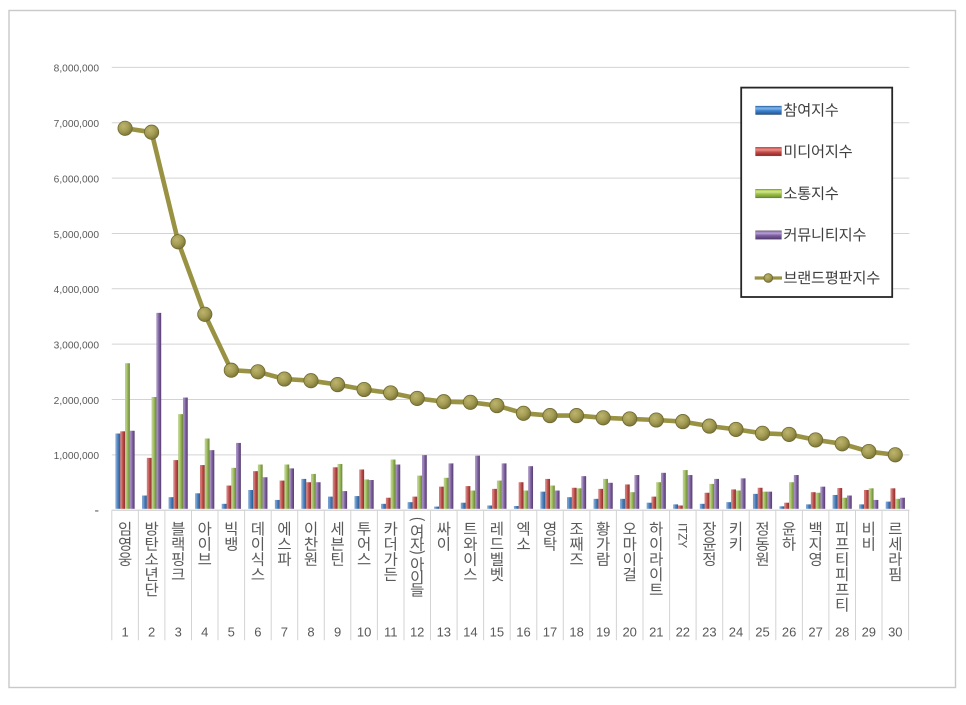 The image size is (966, 705). Describe the element at coordinates (310, 632) in the screenshot. I see `svg-text: 8` at that location.